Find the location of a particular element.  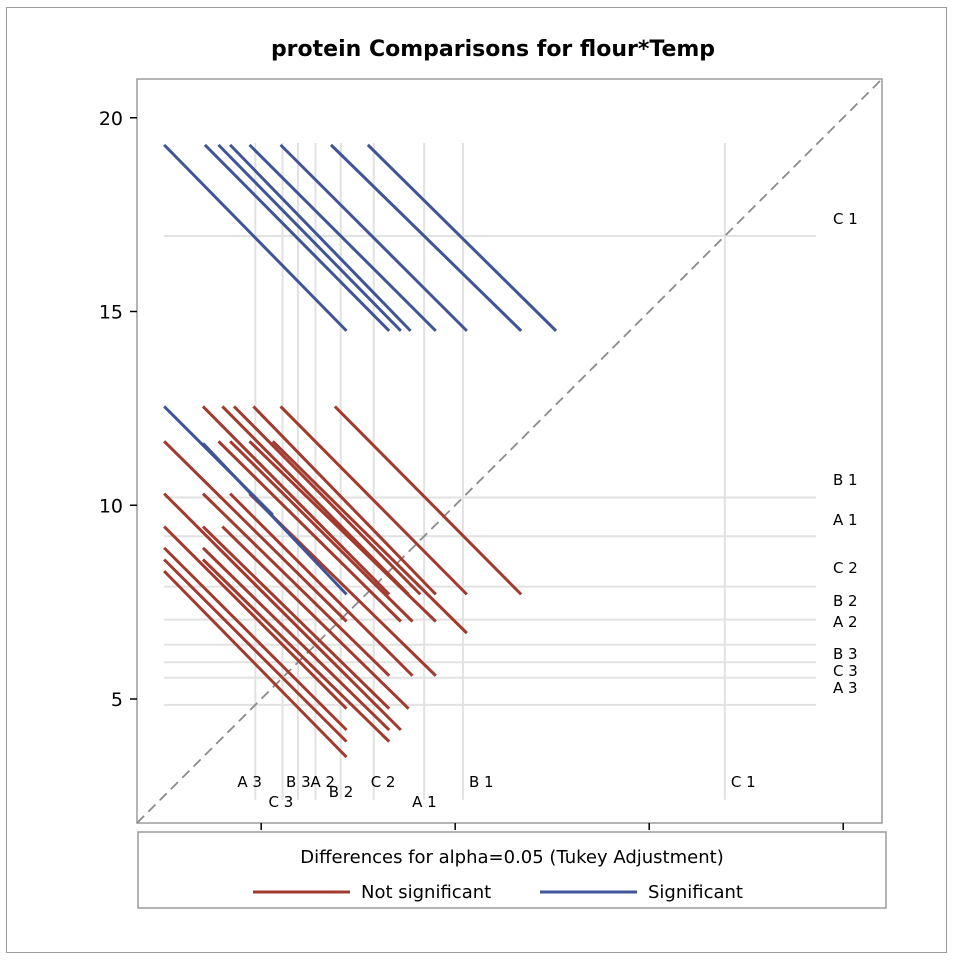

bottom-label-b2: B 2 is located at coordinates (341, 792).